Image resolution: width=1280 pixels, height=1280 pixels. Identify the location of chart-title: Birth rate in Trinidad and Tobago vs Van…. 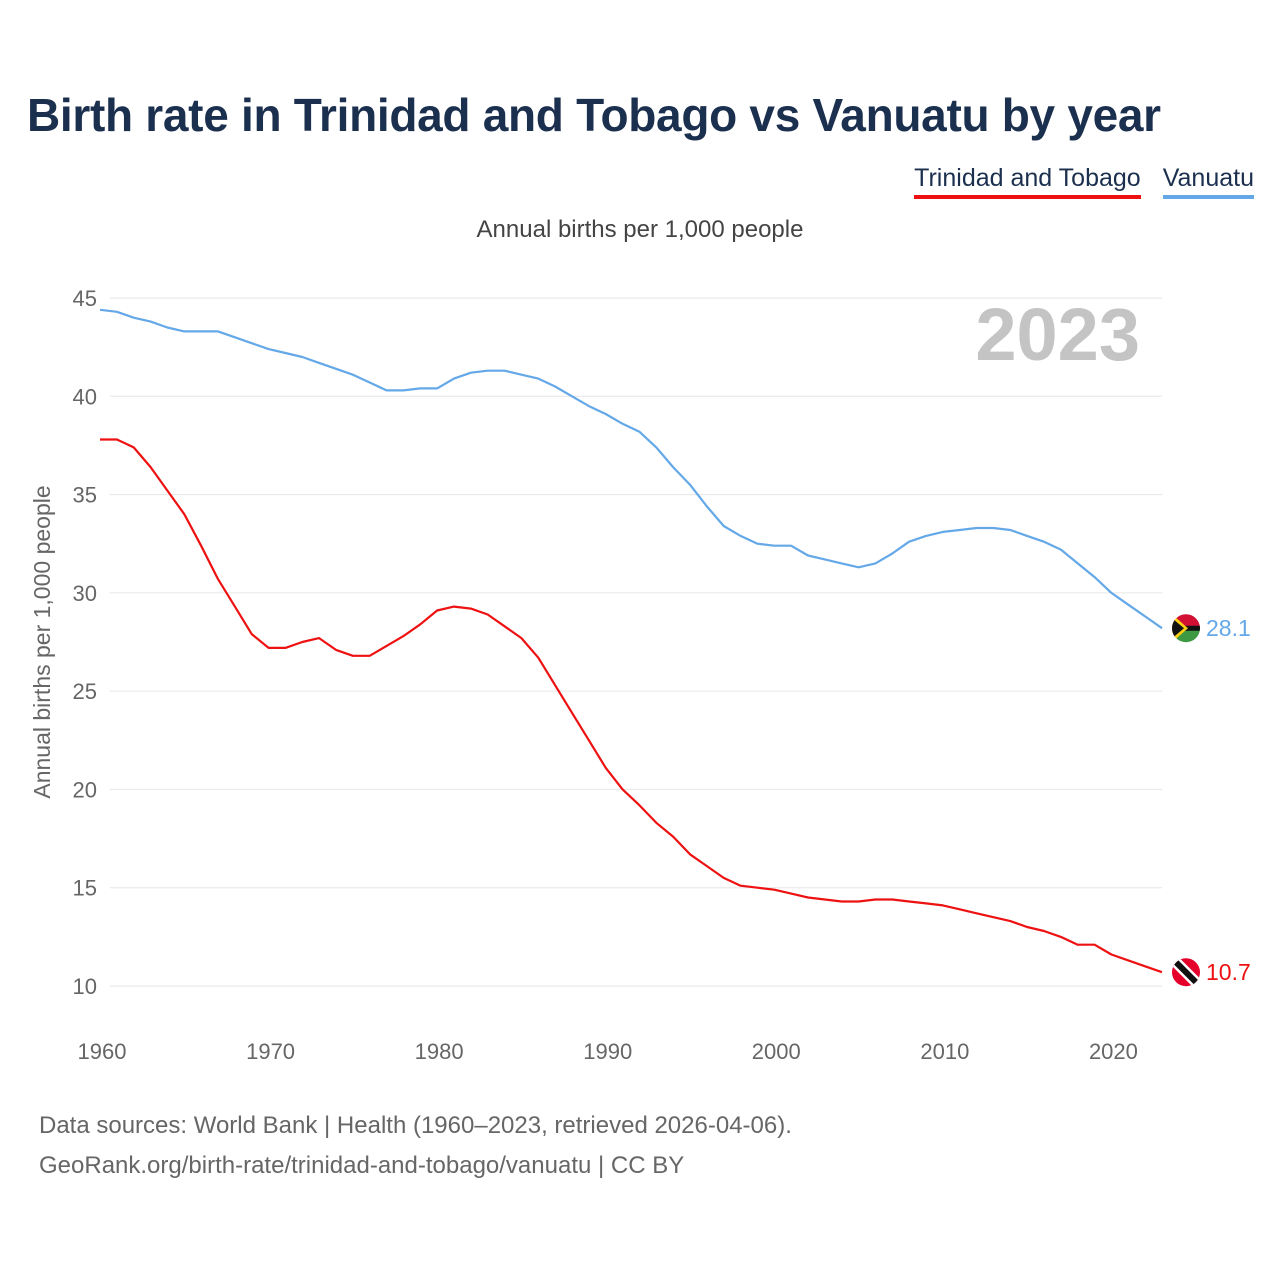
(594, 115).